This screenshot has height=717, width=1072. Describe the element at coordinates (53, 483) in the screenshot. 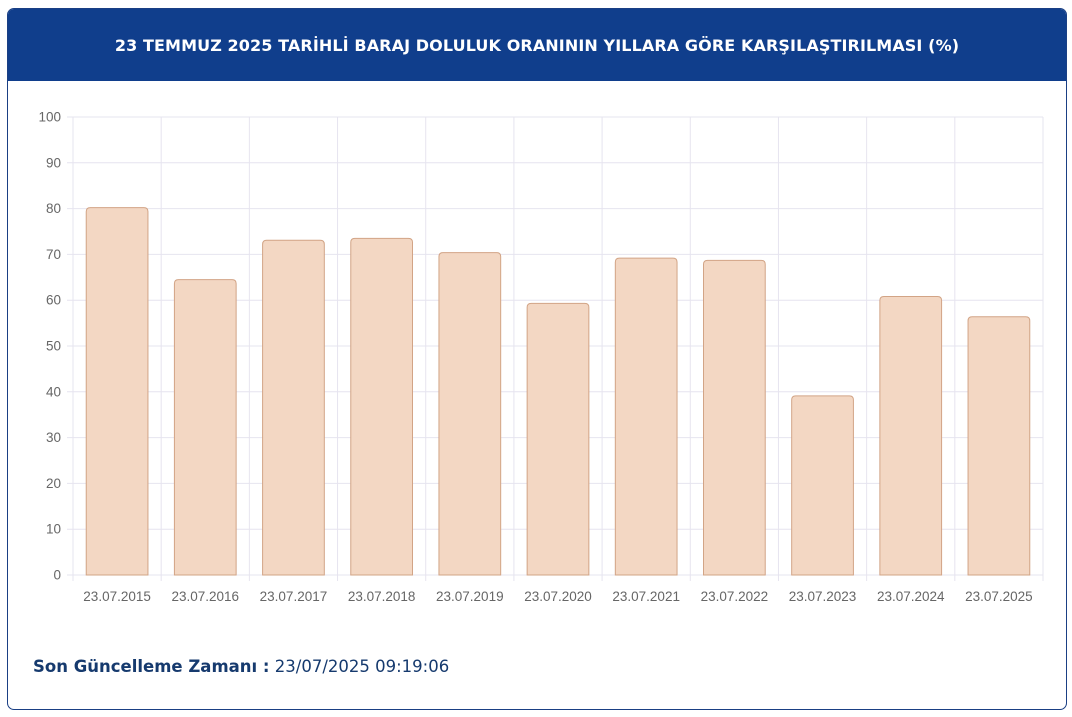

I see `y-tick-label: 20` at that location.